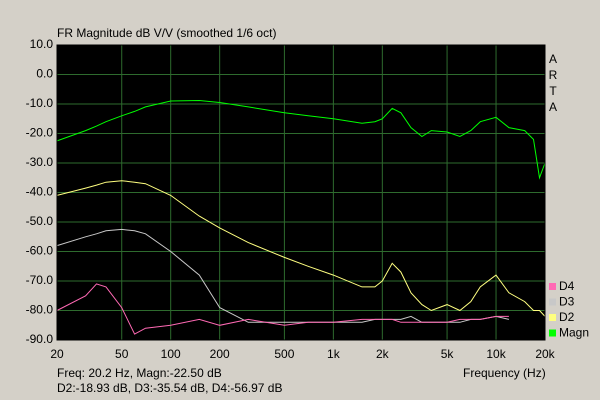 Image resolution: width=600 pixels, height=400 pixels. I want to click on x-tick-label: 50, so click(122, 354).